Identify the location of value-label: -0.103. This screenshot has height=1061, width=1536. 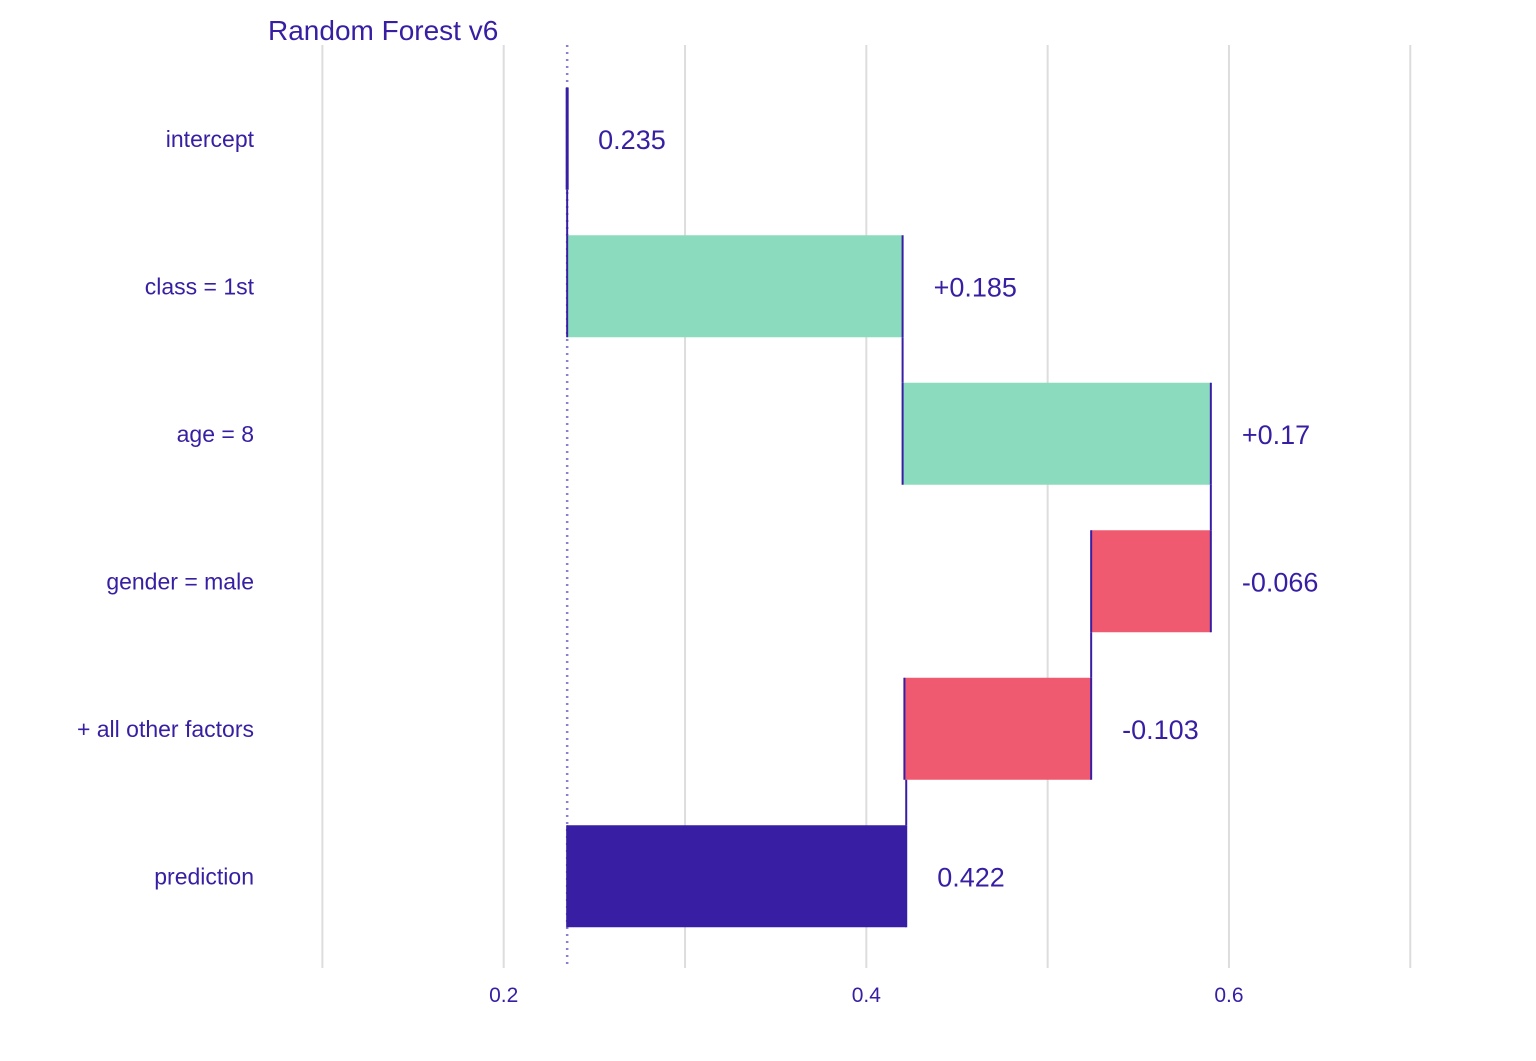
(1160, 730).